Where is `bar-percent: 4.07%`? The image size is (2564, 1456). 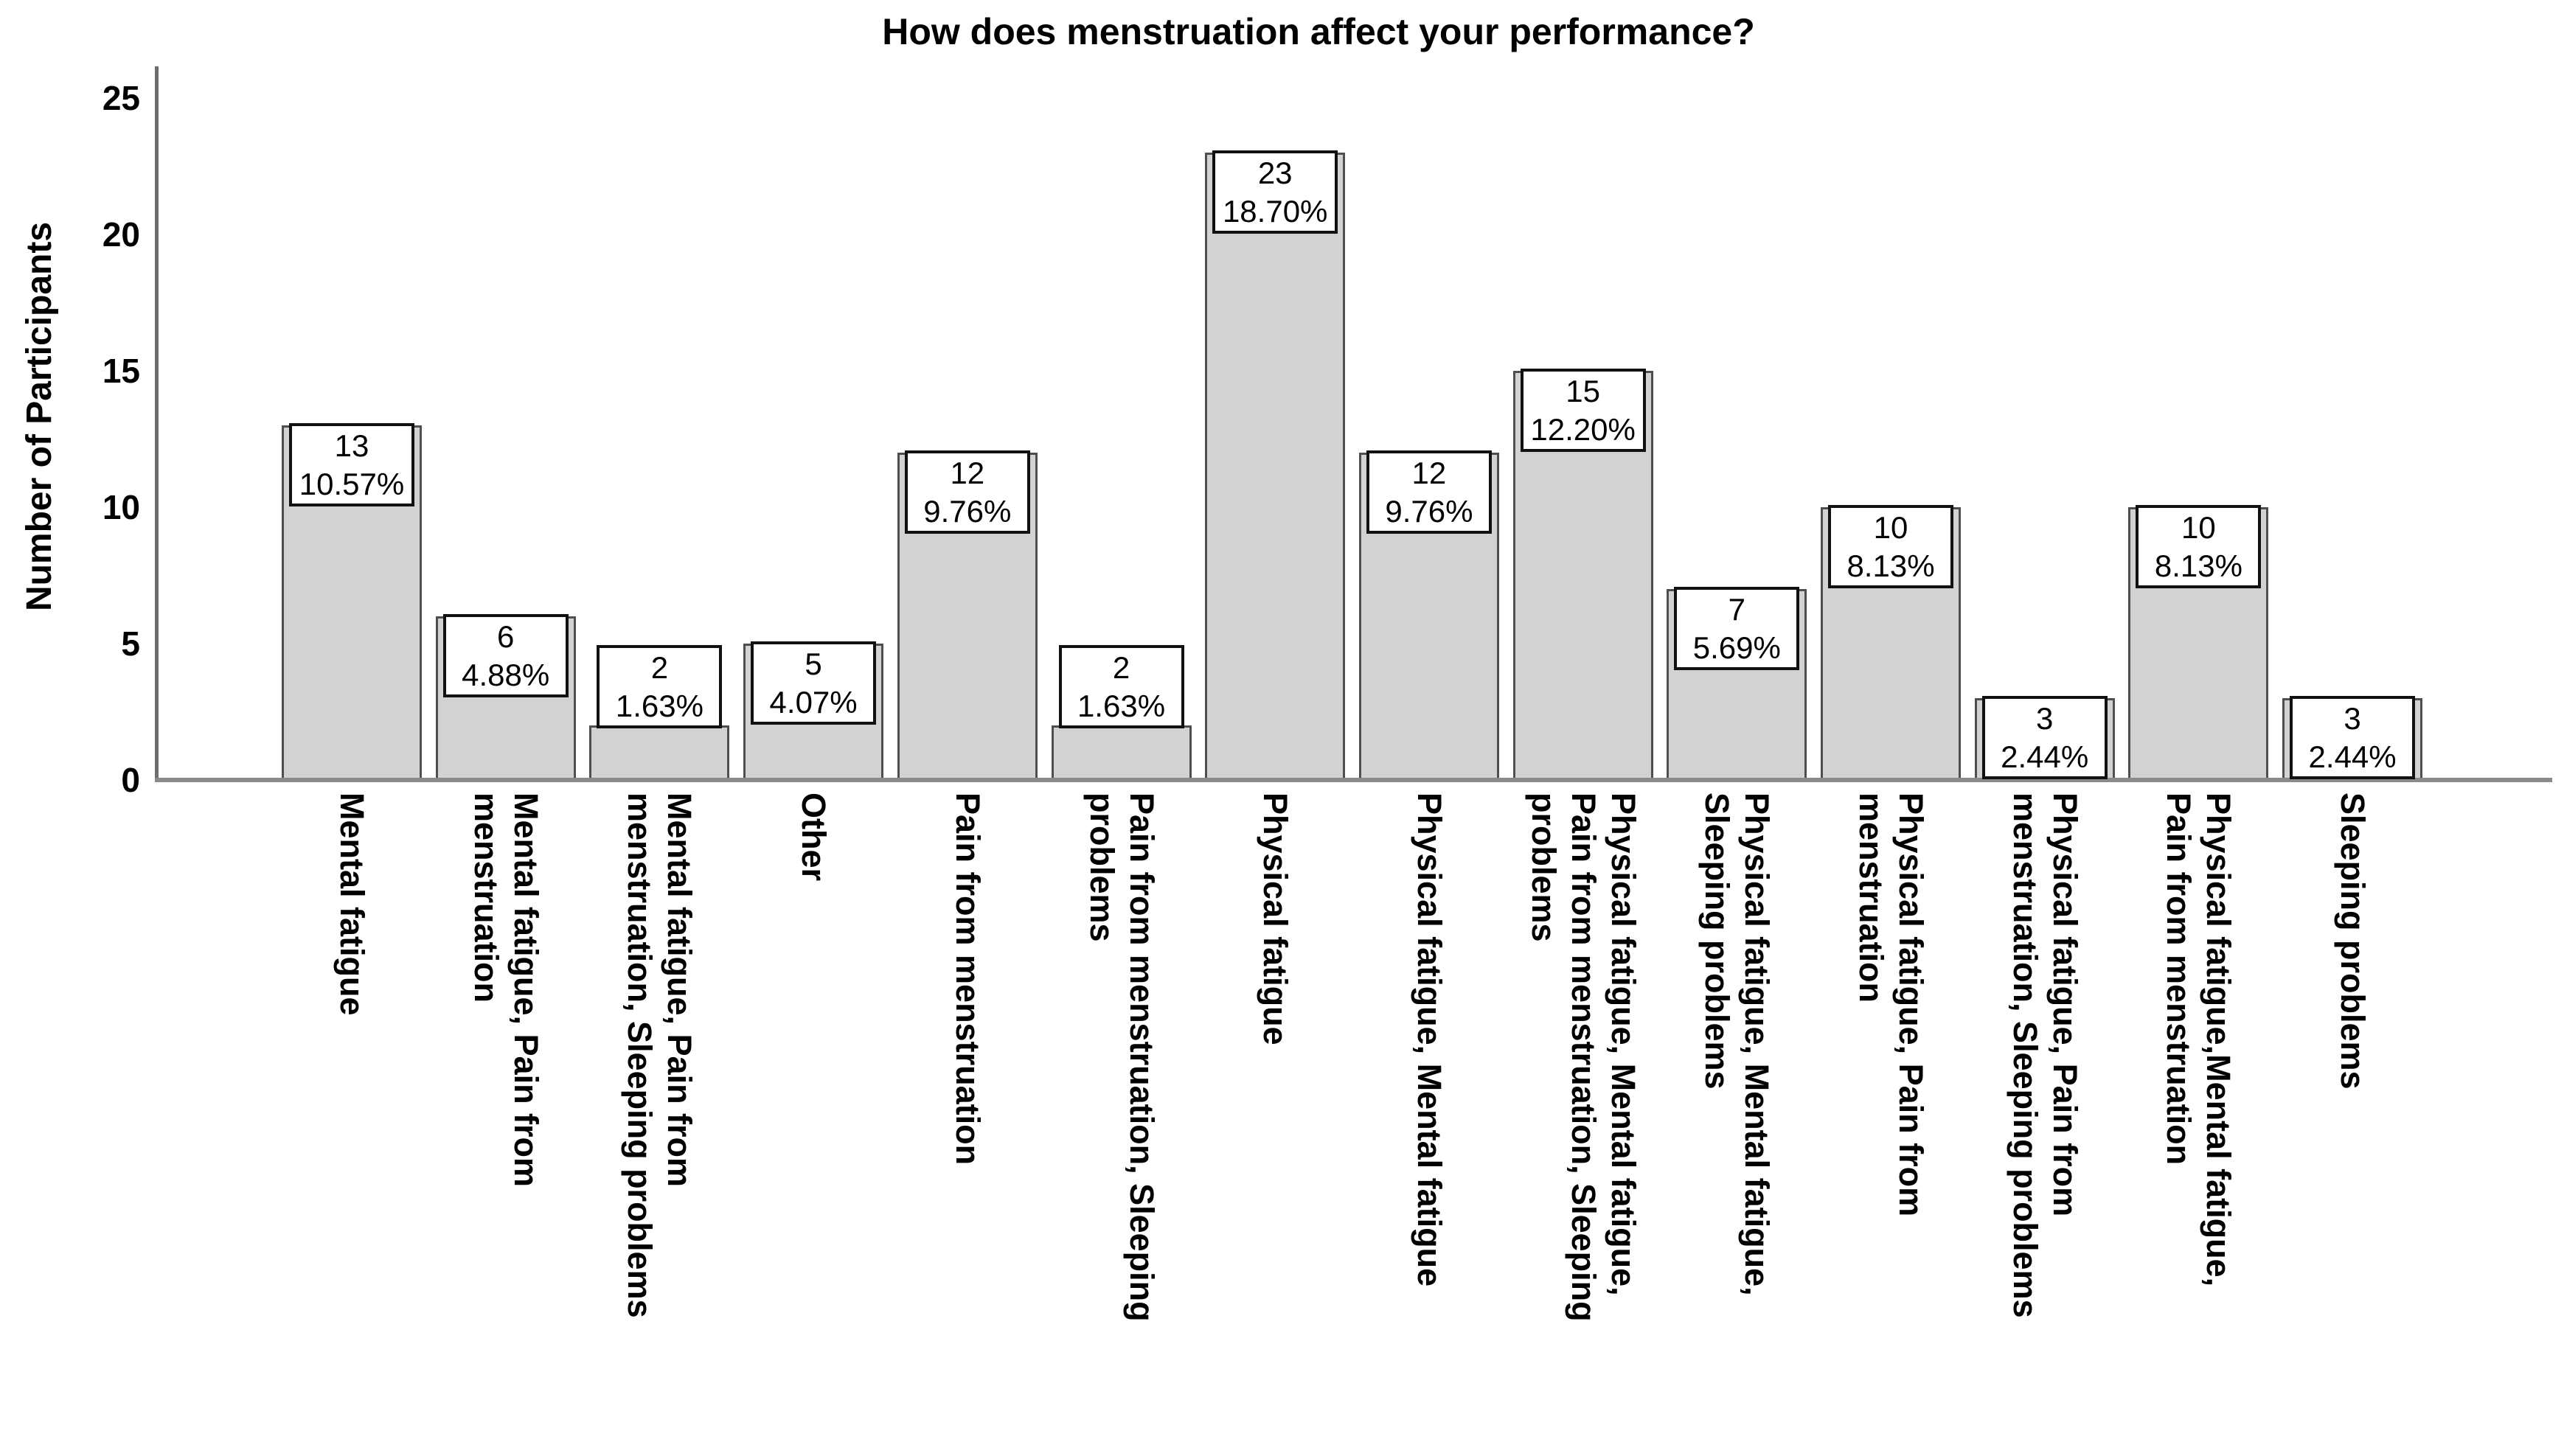
bar-percent: 4.07% is located at coordinates (814, 702).